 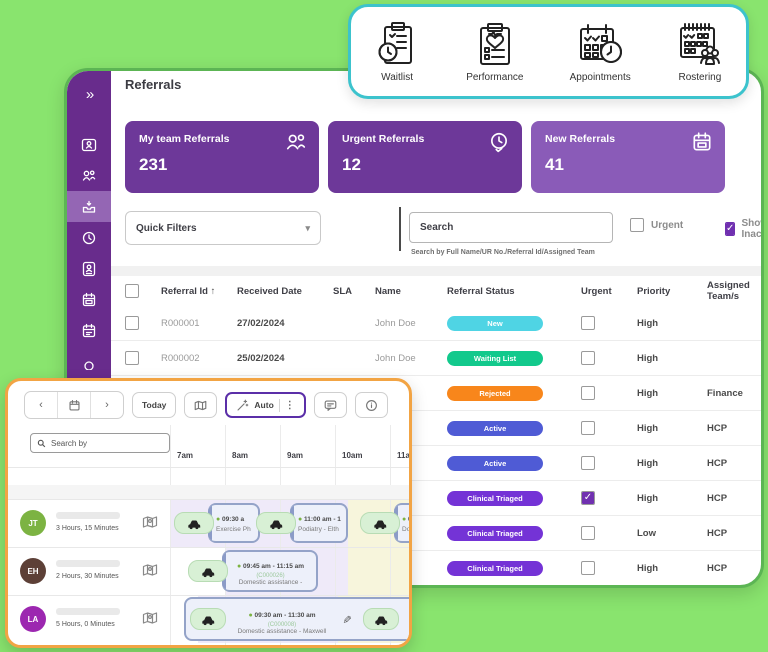 What do you see at coordinates (384, 523) in the screenshot?
I see `appointment-card: ● 01:0 Dome` at bounding box center [384, 523].